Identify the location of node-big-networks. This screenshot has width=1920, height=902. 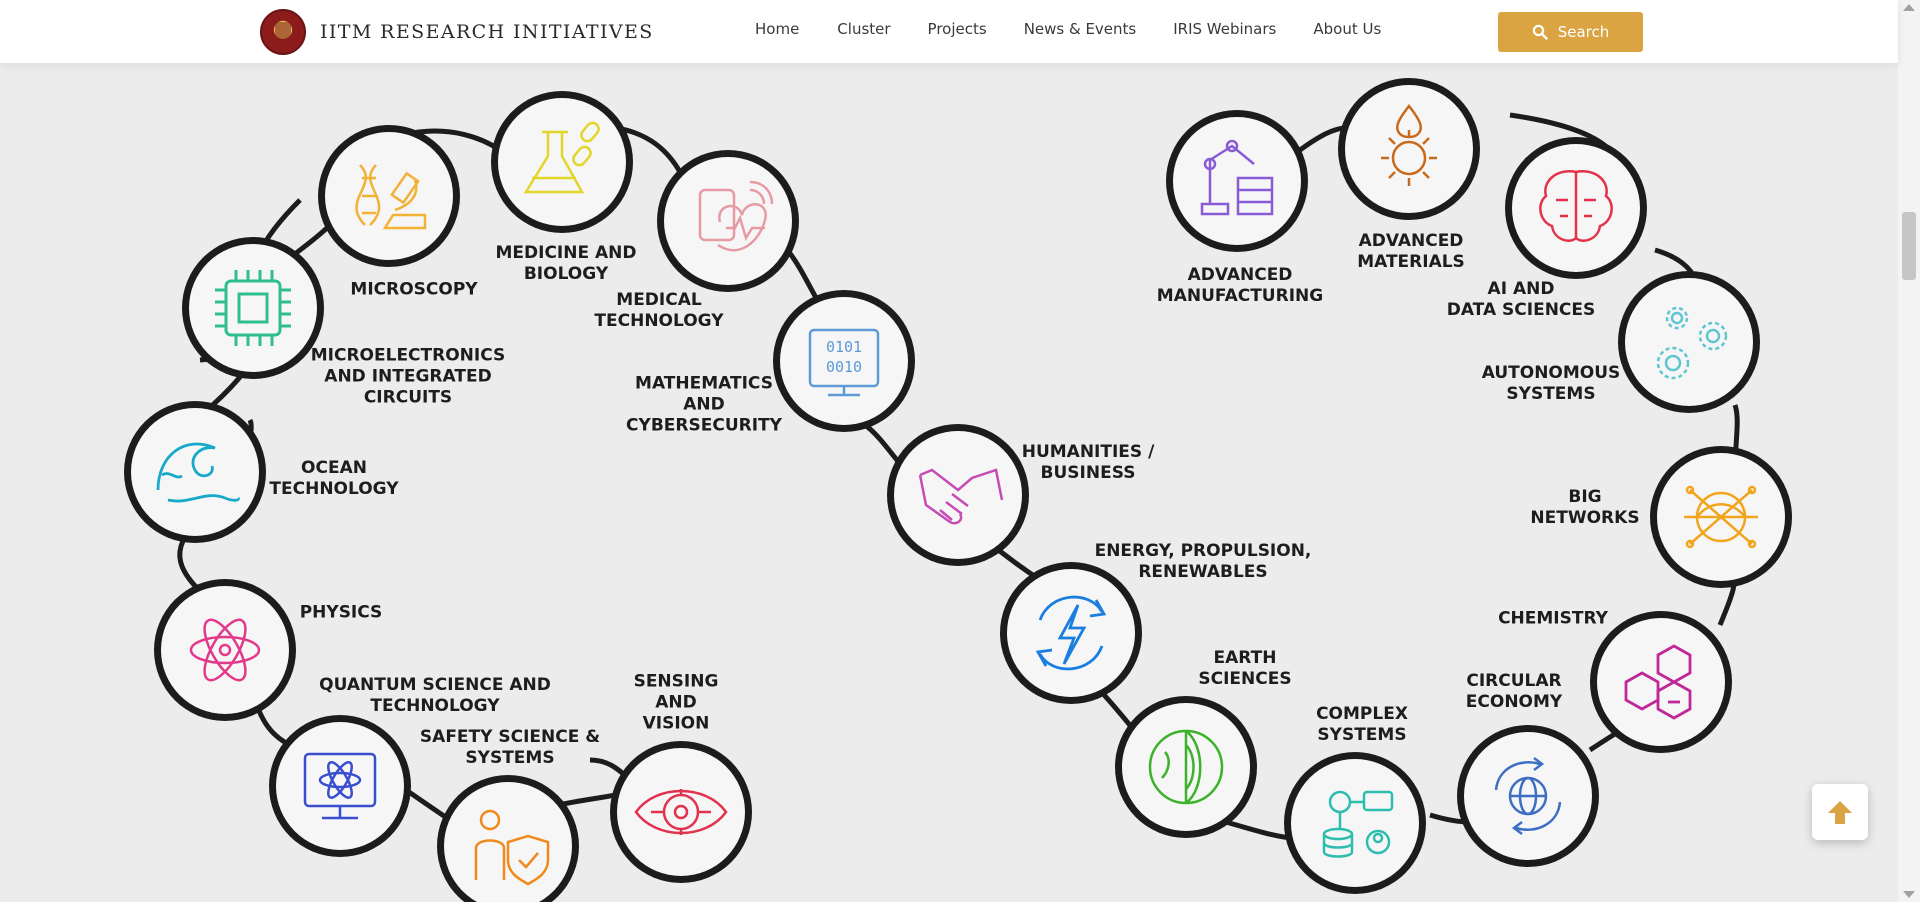
(1721, 517).